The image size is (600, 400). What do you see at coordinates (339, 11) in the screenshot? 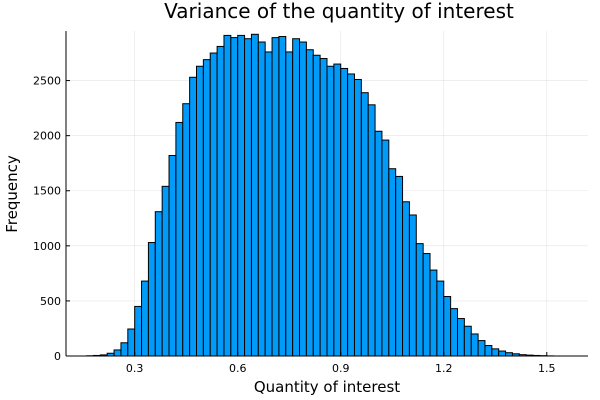
I see `chart-title: Variance of the quantity of interest` at bounding box center [339, 11].